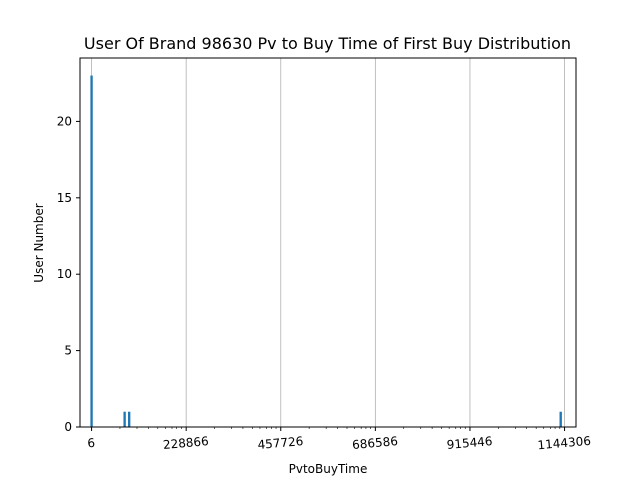  Describe the element at coordinates (68, 351) in the screenshot. I see `y-tick-label-1: 5` at that location.